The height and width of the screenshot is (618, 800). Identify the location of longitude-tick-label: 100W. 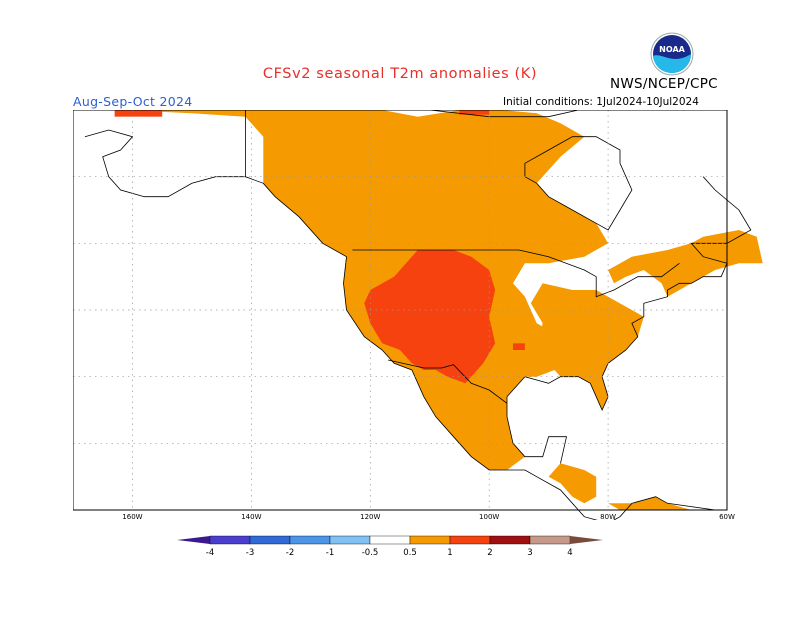
(489, 516).